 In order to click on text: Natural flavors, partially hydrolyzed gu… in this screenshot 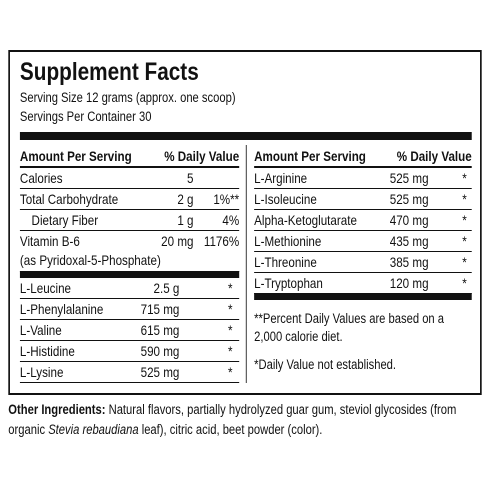, I will do `click(232, 419)`.